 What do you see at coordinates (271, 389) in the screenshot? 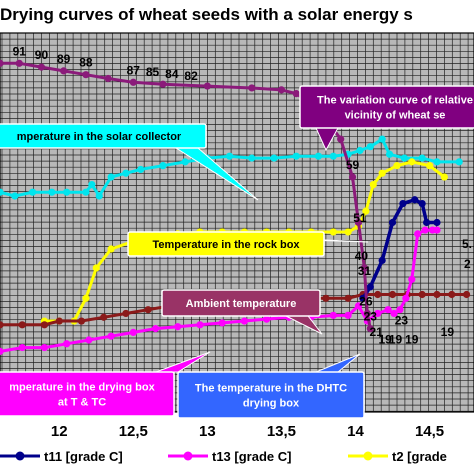
I see `annotation-text: The temperature in the DHTC` at bounding box center [271, 389].